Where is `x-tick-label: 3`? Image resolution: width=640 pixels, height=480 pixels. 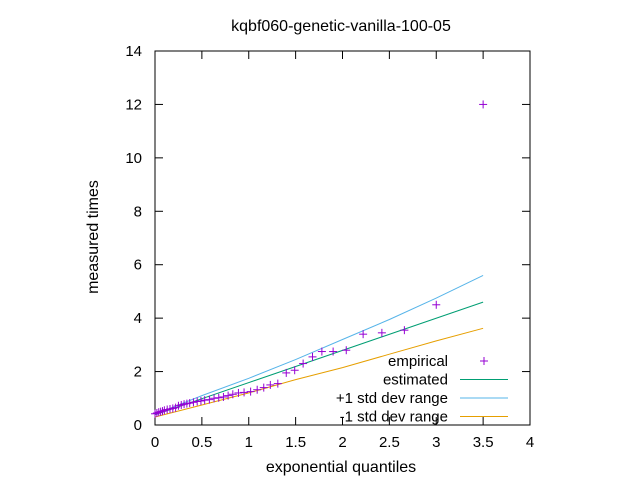
x-tick-label: 3 is located at coordinates (436, 442).